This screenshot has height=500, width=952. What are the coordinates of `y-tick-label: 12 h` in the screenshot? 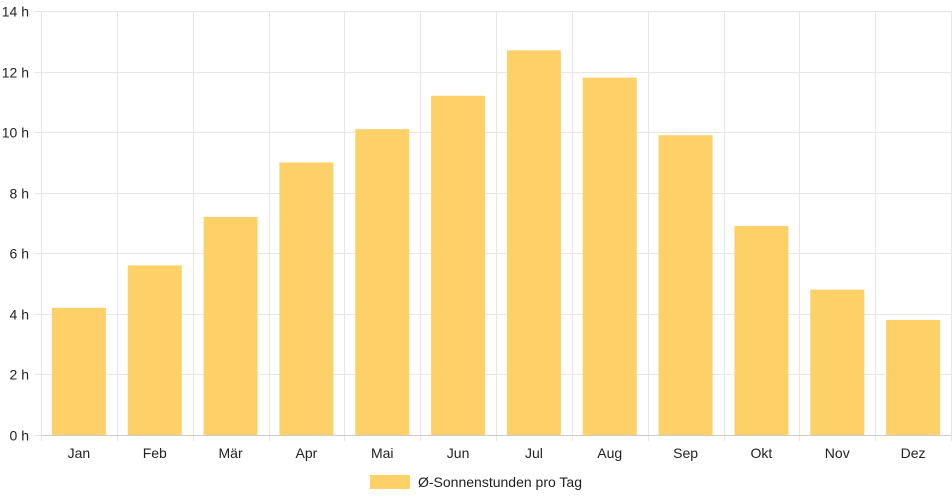 It's located at (15, 73).